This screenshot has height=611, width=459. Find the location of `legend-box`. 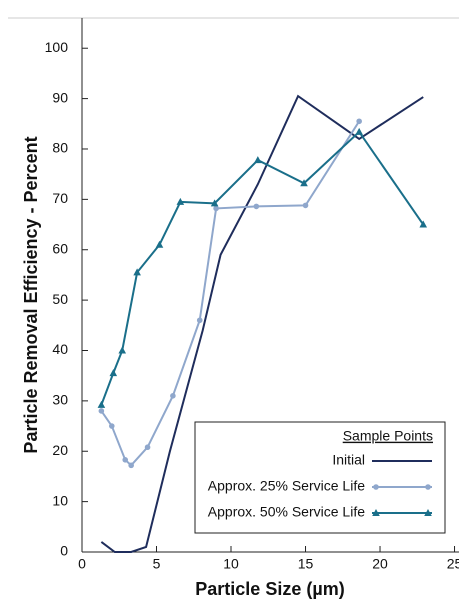

legend-box is located at coordinates (320, 477).